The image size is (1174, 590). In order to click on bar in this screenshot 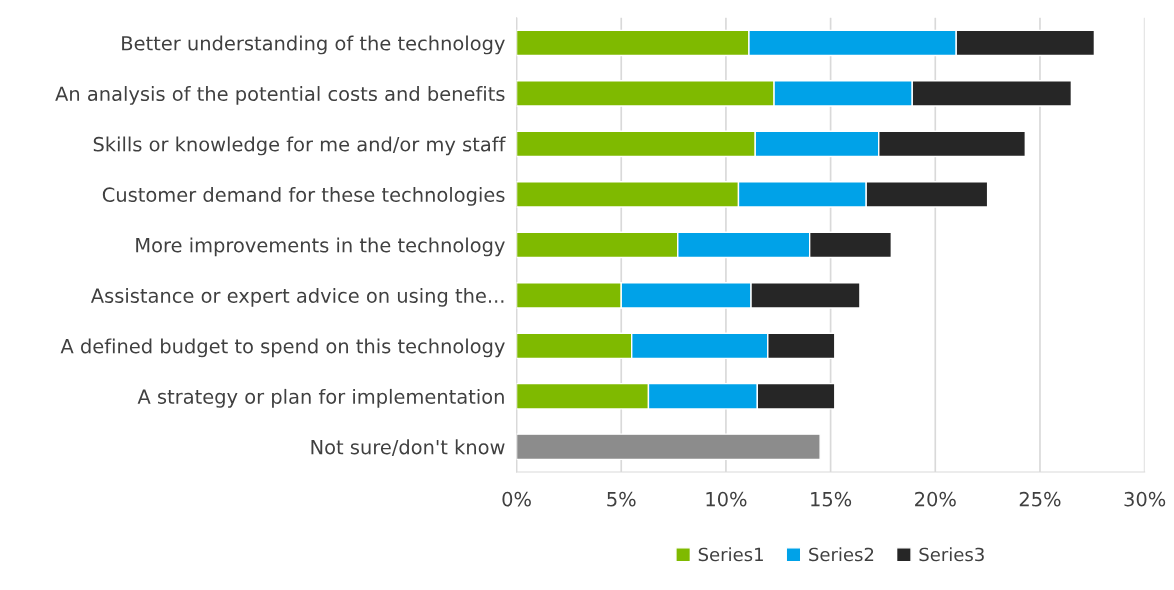, I will do `click(668, 447)`.